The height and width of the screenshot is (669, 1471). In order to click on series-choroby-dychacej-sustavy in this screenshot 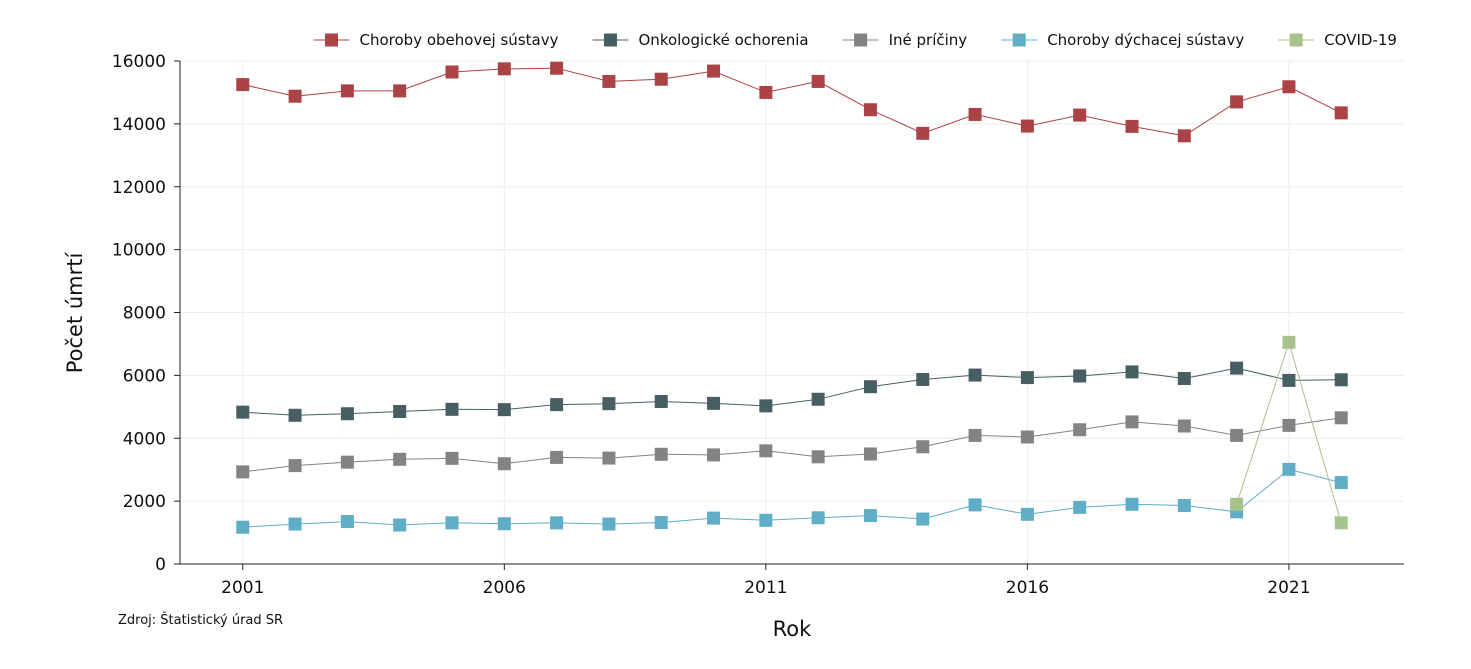, I will do `click(792, 498)`.